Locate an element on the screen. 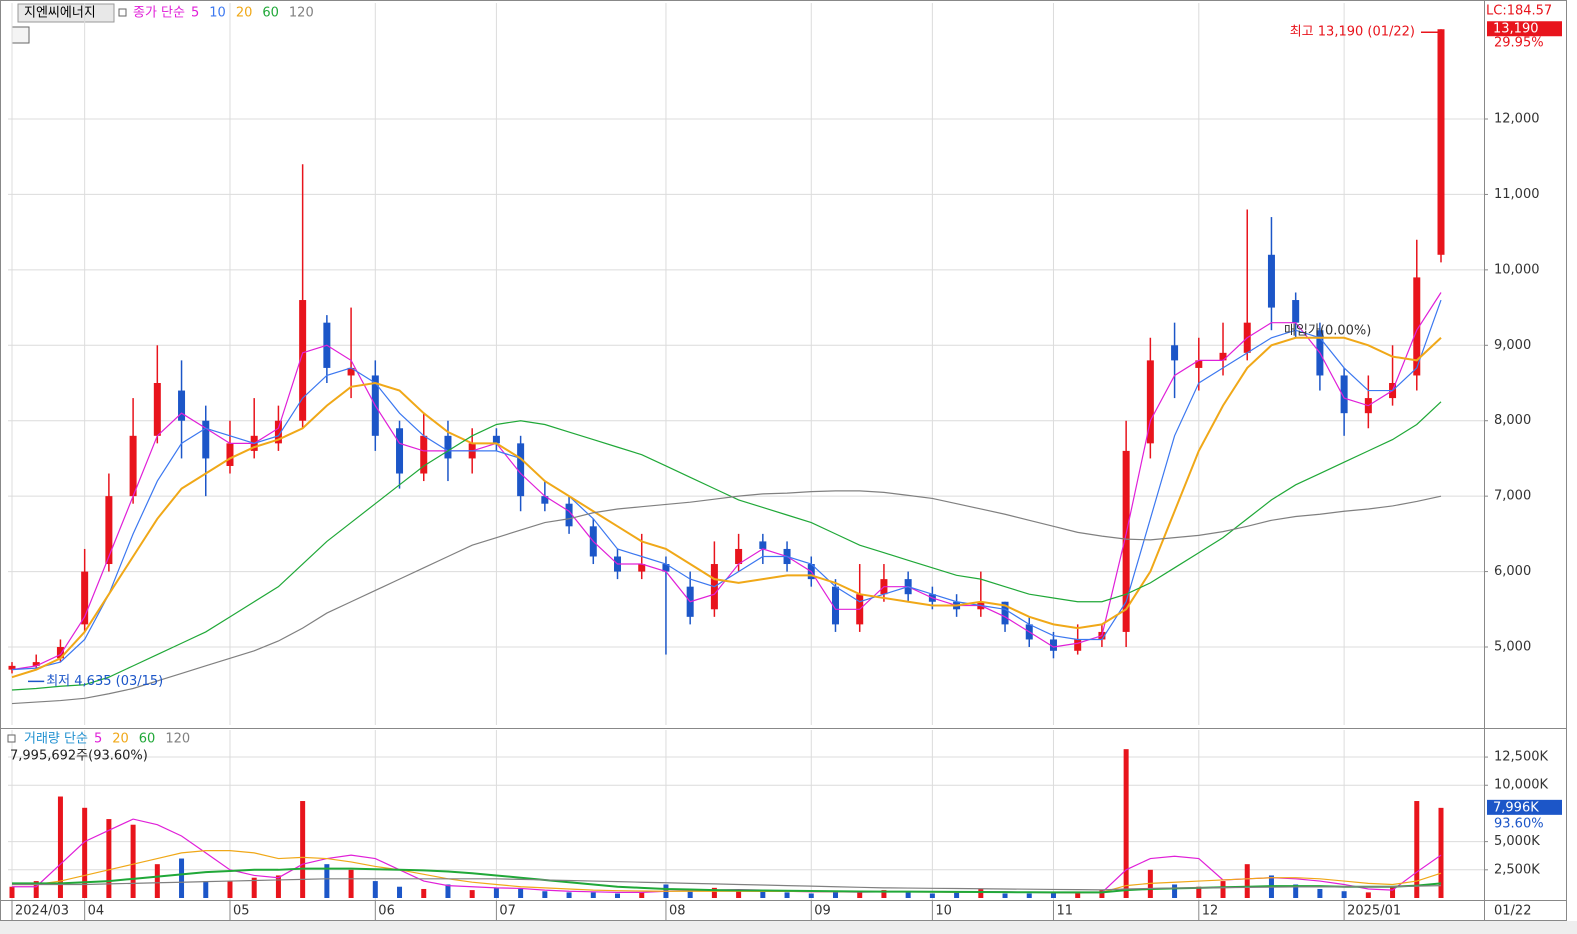  x-tick-label: 05 is located at coordinates (241, 911).